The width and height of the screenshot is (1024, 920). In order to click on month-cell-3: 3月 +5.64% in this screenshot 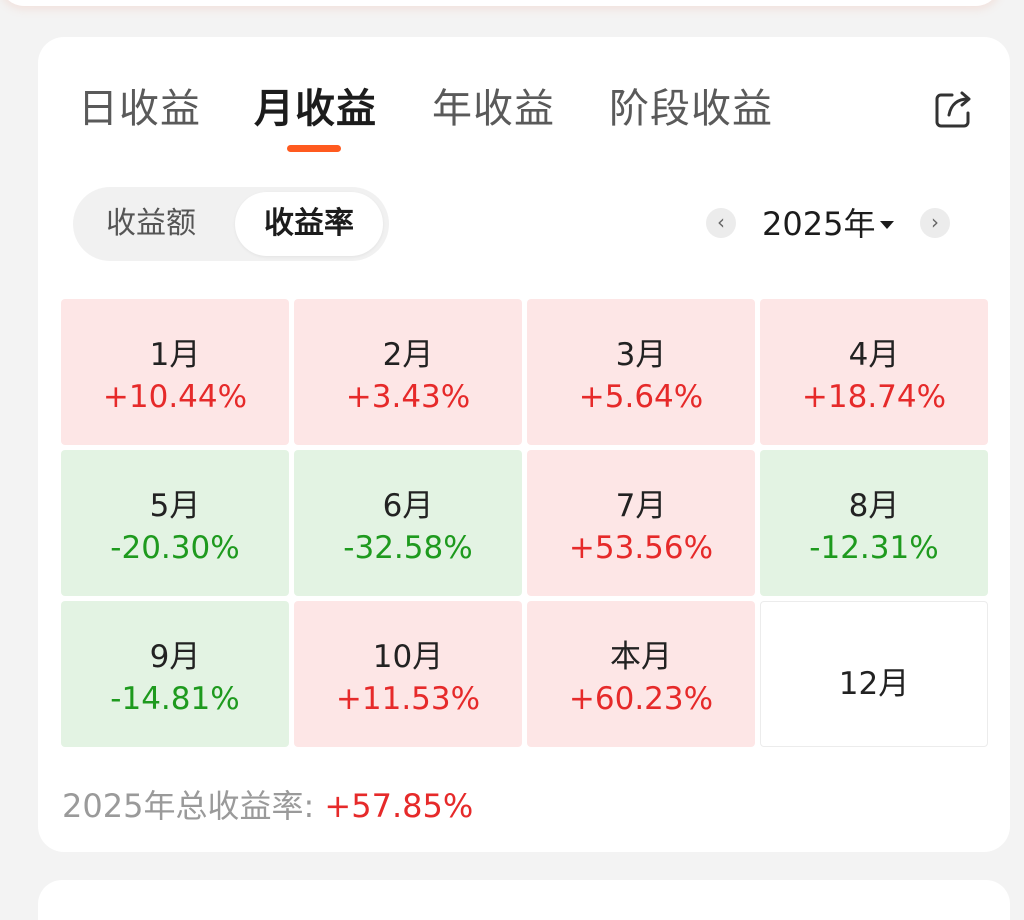, I will do `click(641, 372)`.